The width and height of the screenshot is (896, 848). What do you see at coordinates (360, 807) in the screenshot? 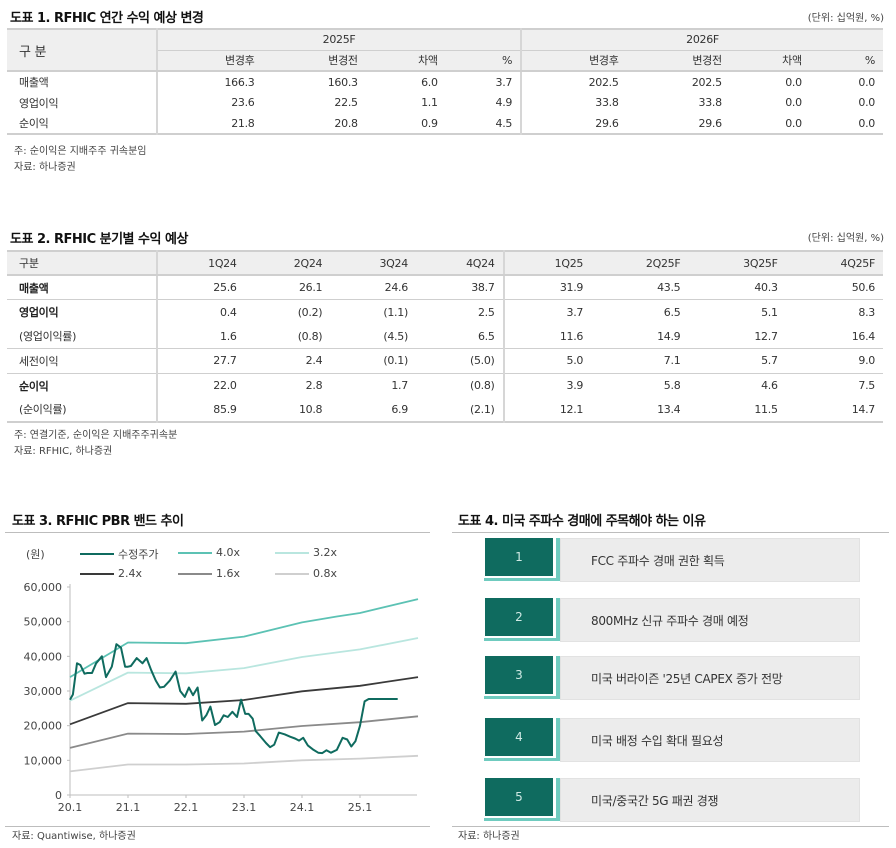
I see `x-tick-label: 25.1` at bounding box center [360, 807].